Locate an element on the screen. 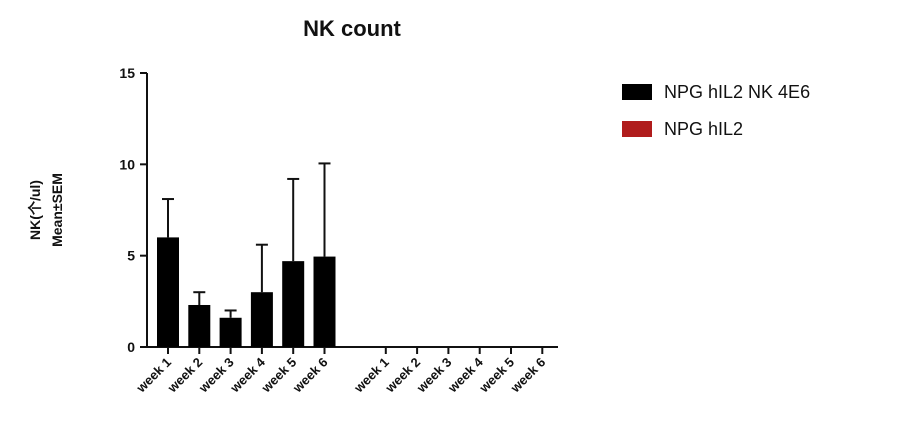 This screenshot has height=446, width=902. y-tick-label: 0 is located at coordinates (131, 347).